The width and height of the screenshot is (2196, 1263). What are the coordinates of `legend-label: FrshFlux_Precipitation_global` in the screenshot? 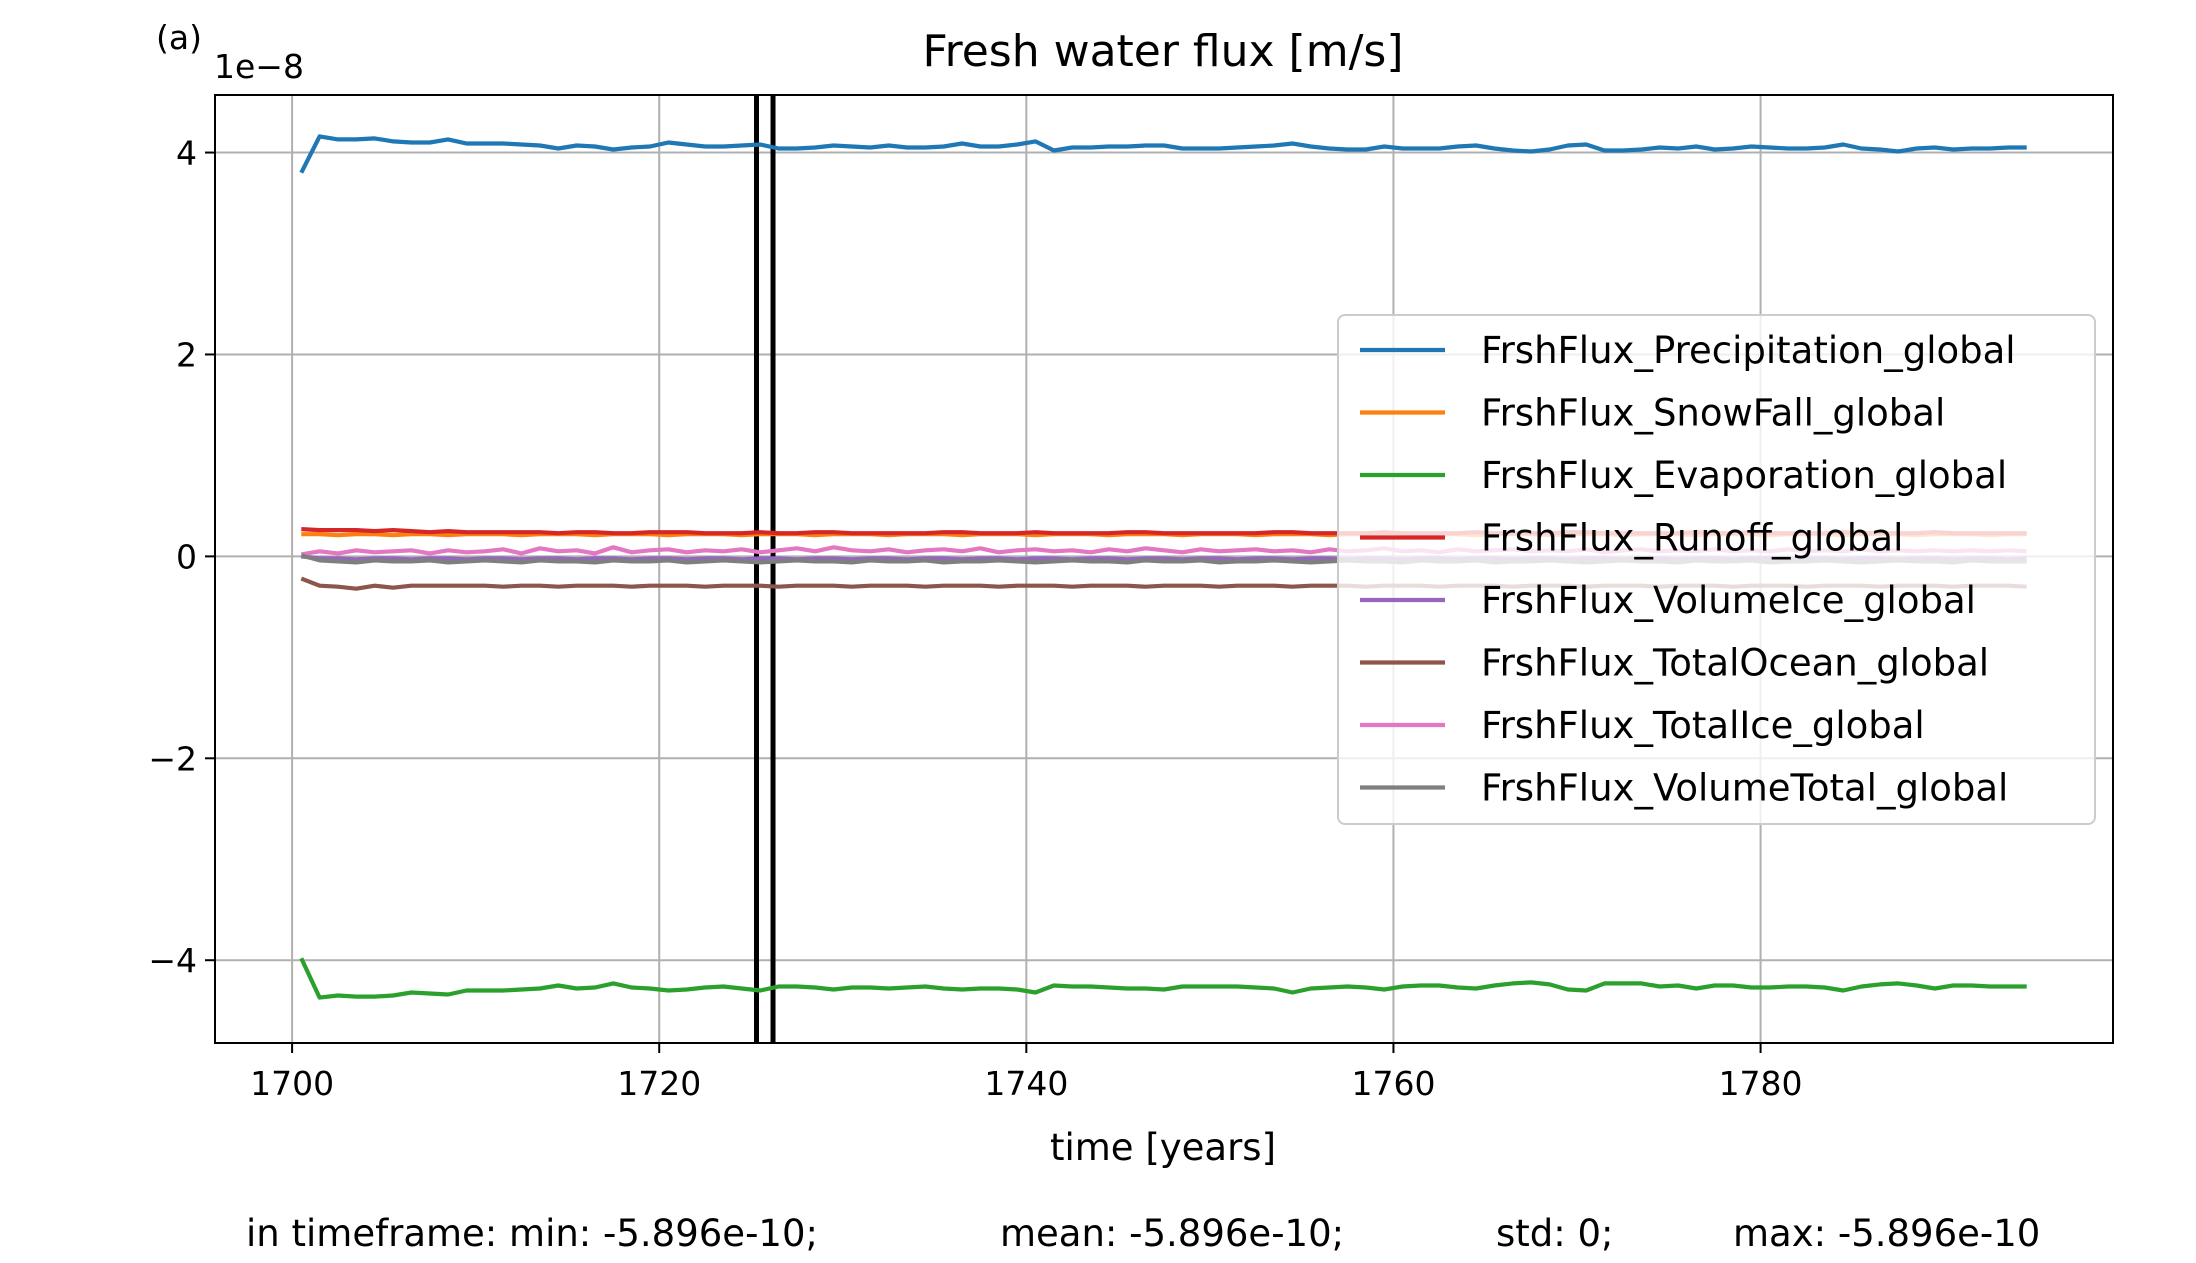 It's located at (1748, 350).